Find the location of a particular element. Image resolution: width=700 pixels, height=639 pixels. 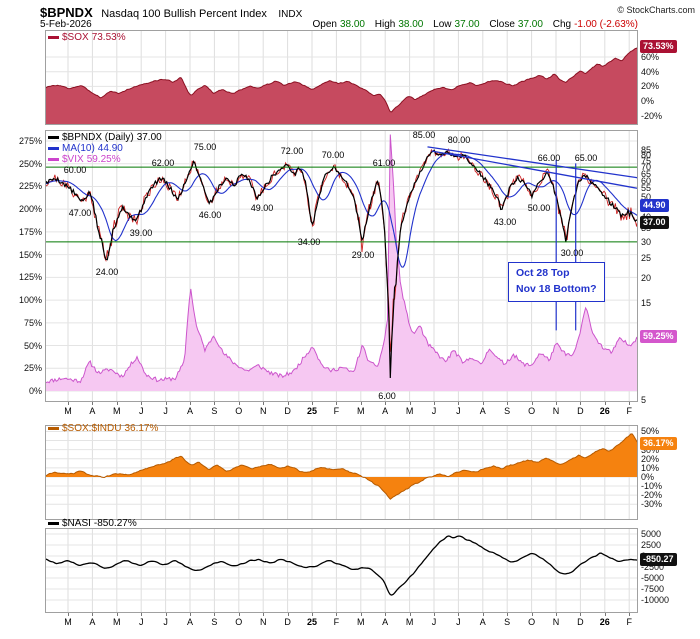

sox-panel is located at coordinates (341, 77).